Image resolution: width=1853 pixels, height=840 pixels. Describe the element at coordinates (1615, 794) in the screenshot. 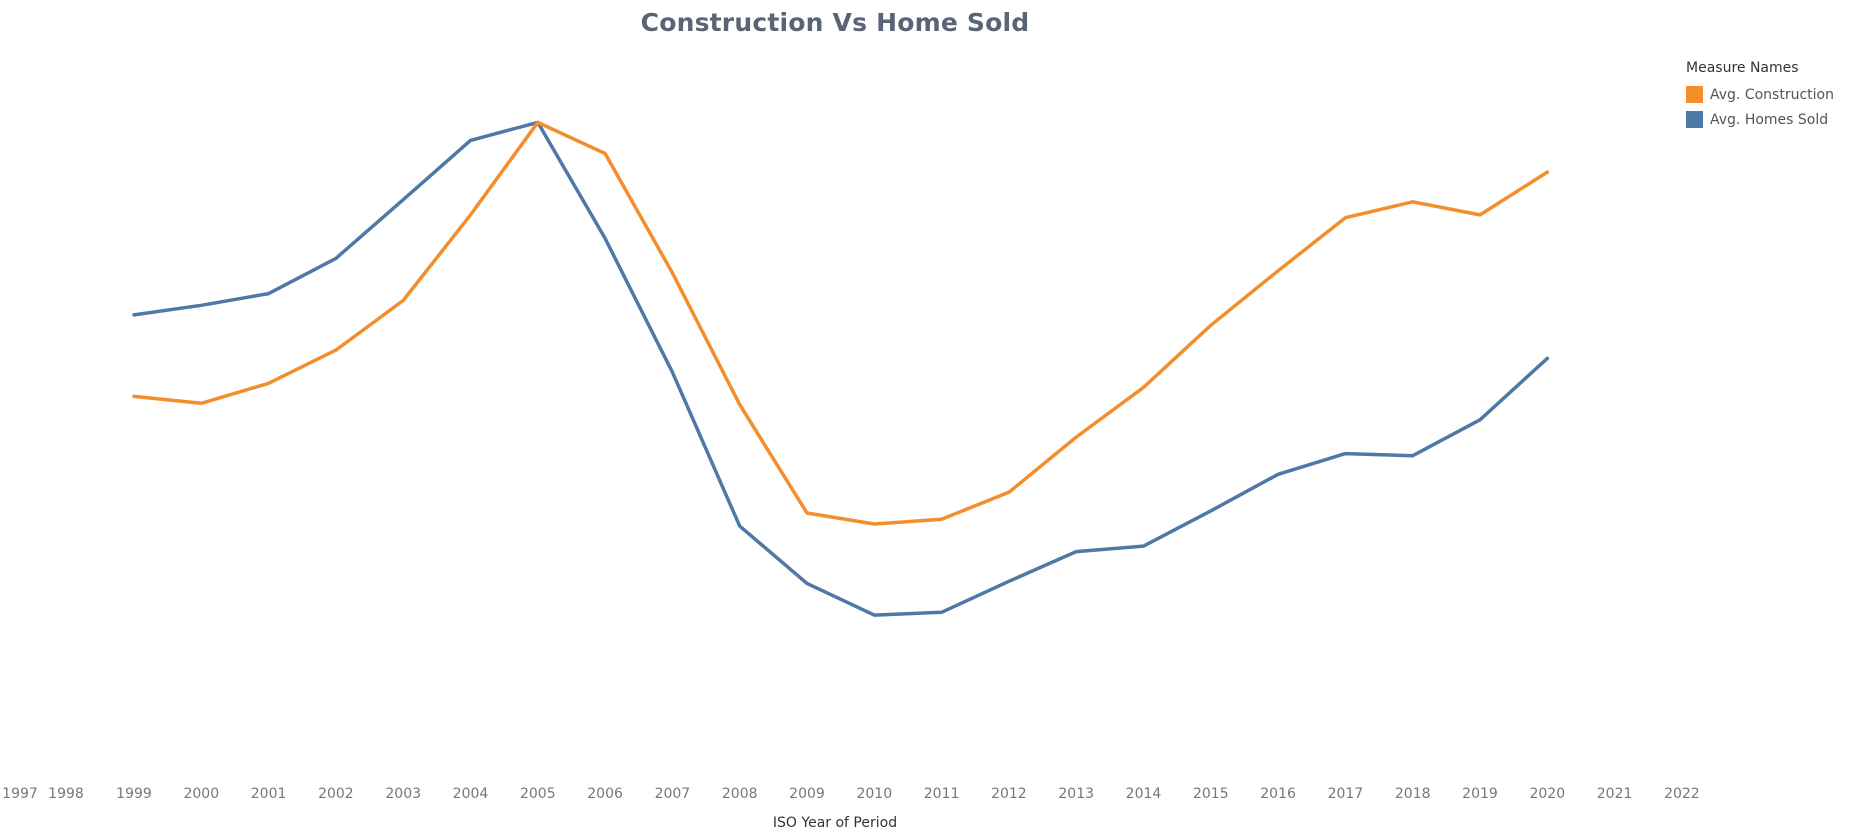

I see `x-tick-label: 2021` at that location.